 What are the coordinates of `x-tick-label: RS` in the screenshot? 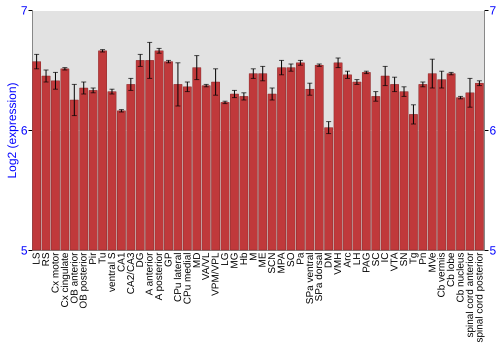 It's located at (46, 259).